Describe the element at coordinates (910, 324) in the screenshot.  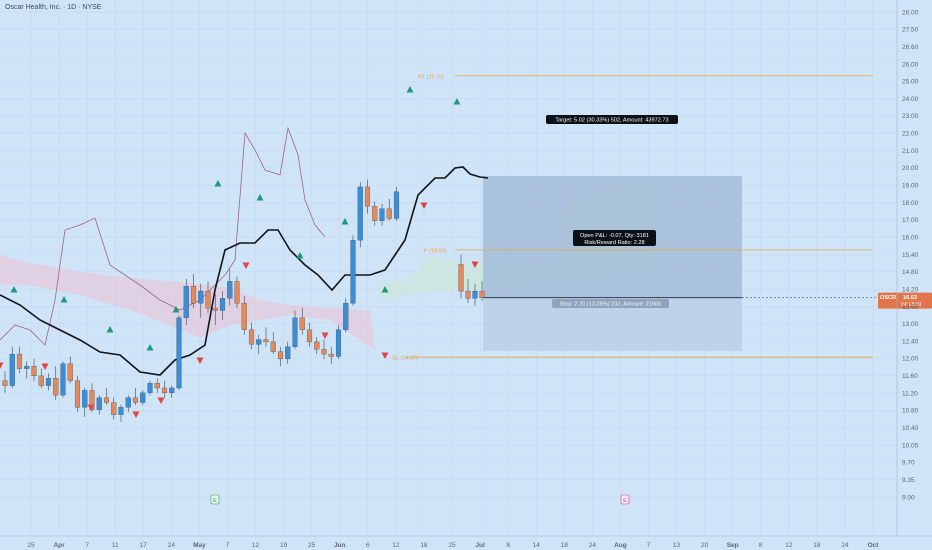
I see `price-tick-label: 13.00` at that location.